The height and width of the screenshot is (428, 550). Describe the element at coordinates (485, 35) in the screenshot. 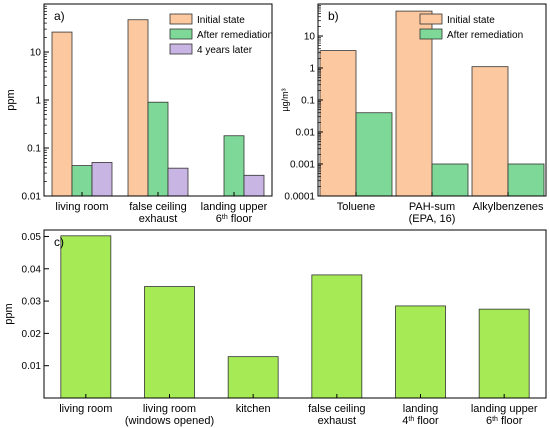

I see `legend-label-2-1: After remediation` at that location.